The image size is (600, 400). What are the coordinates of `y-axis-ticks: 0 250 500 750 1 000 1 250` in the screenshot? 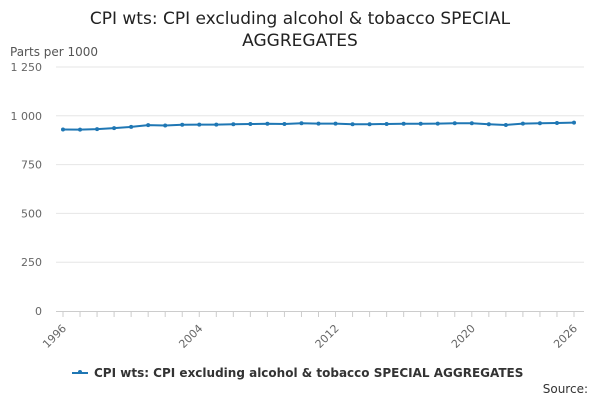 It's located at (27, 189).